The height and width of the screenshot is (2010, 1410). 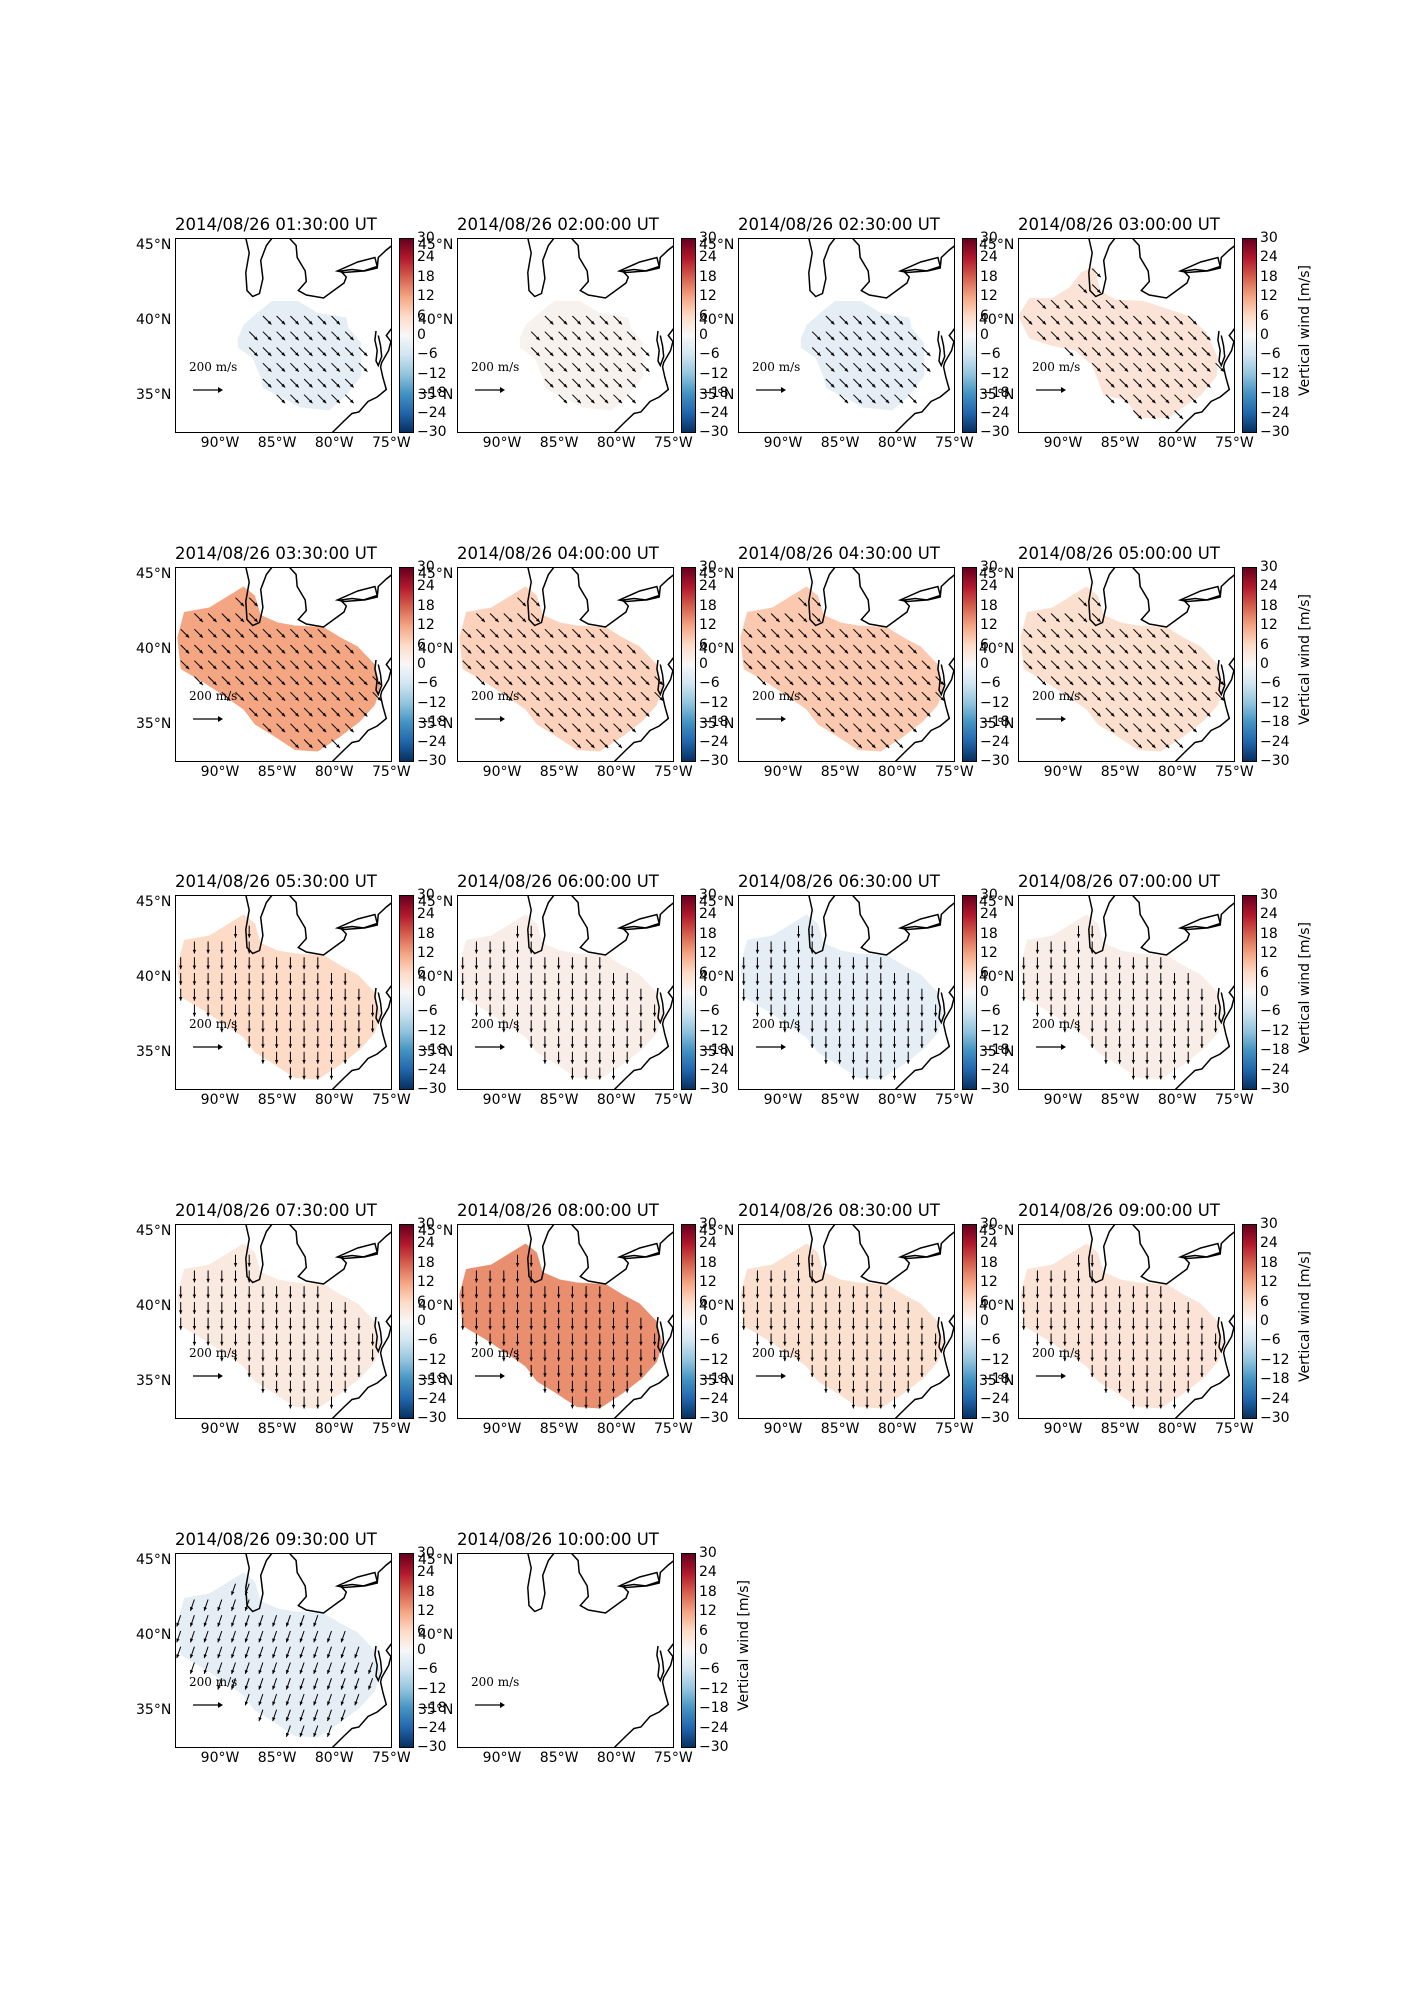 What do you see at coordinates (1280, 664) in the screenshot?
I see `colorbar-ticks: 30 24 18 12 6 0 −6 −12 −18 −24 −30` at bounding box center [1280, 664].